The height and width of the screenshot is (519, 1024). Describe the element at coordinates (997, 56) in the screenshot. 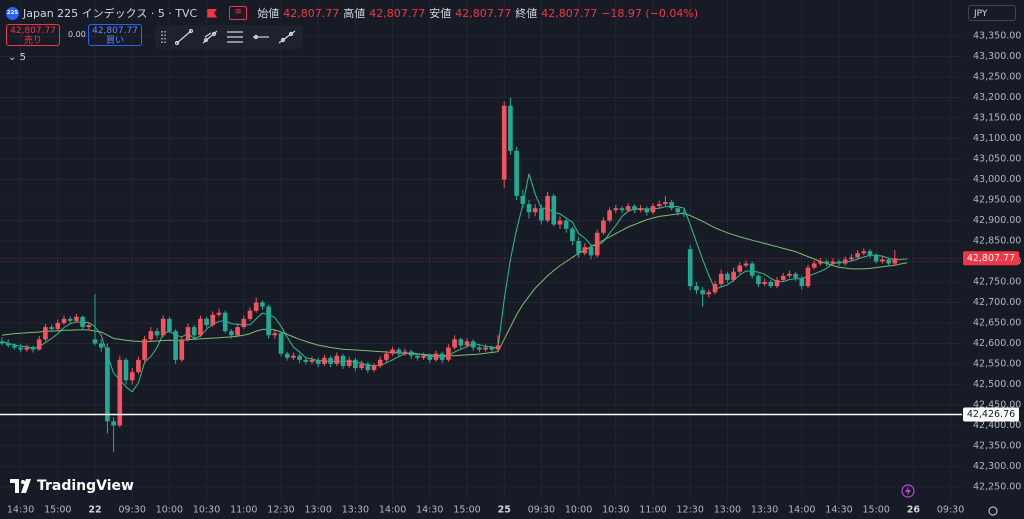

I see `y-tick-label: 43,300.00` at that location.